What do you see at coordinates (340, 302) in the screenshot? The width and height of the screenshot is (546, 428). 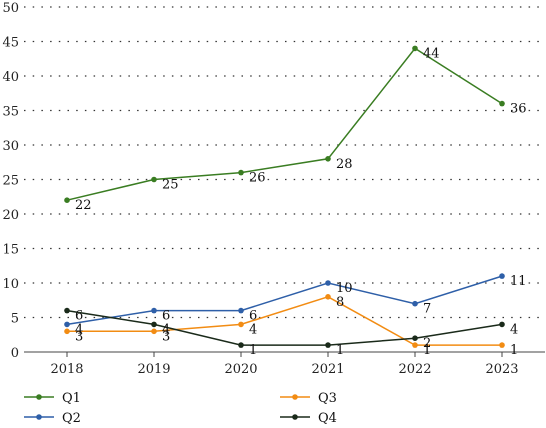 I see `data-label-Q3-2021: 8` at bounding box center [340, 302].